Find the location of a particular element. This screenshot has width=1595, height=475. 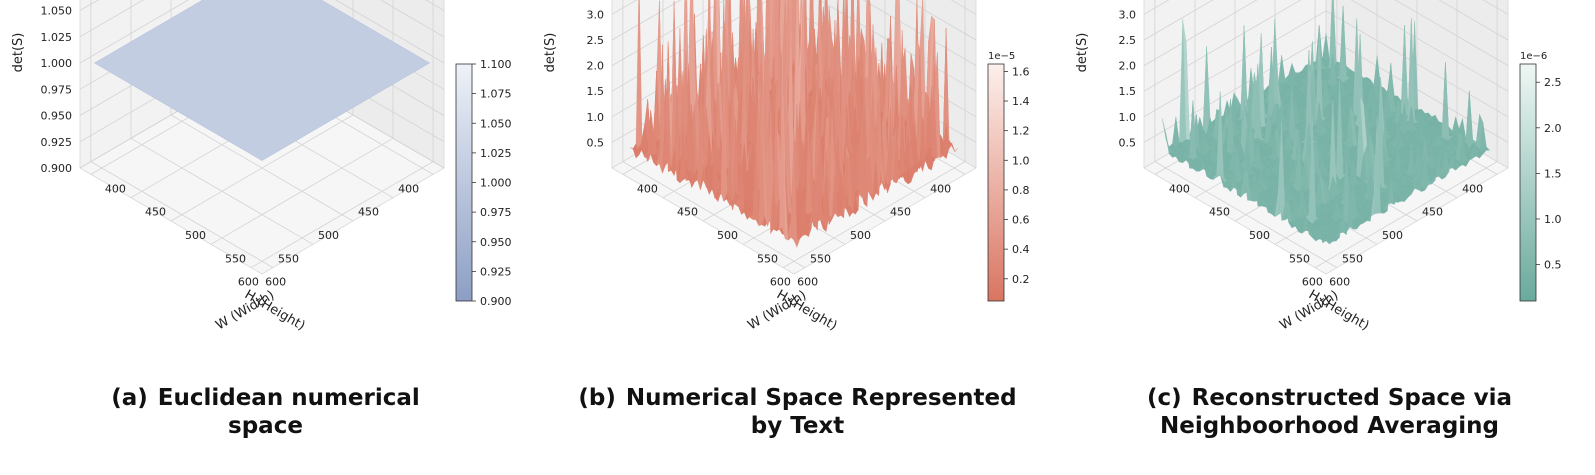

z-tick-label-b: 2.0 is located at coordinates (596, 66).